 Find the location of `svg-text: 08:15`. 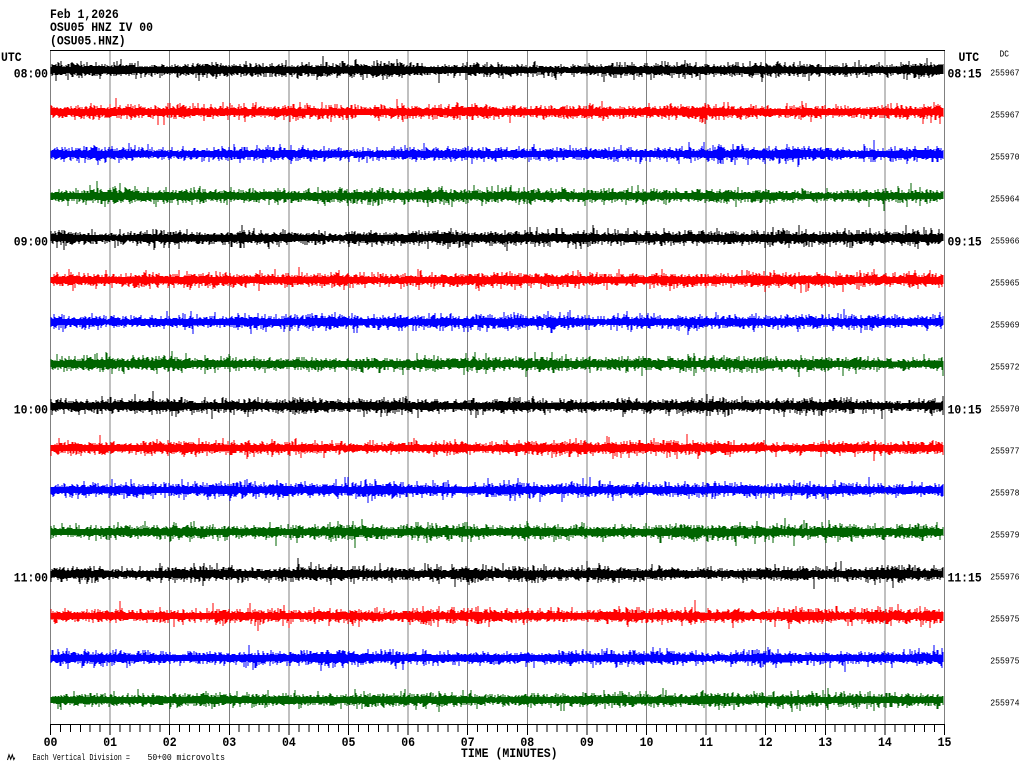

svg-text: 08:15 is located at coordinates (965, 73).